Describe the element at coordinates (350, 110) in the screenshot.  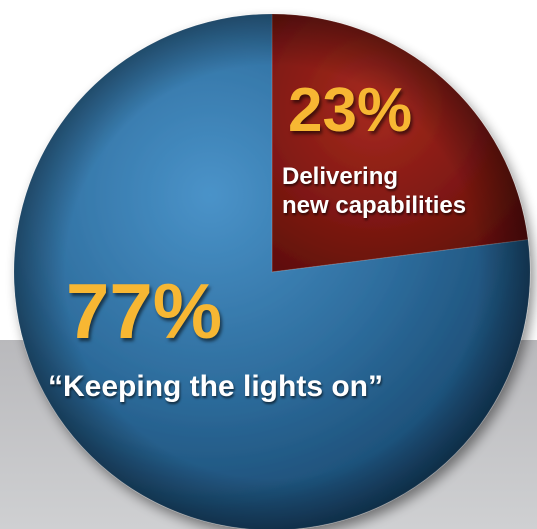
I see `slice-percent-label-delivering: 23%` at that location.